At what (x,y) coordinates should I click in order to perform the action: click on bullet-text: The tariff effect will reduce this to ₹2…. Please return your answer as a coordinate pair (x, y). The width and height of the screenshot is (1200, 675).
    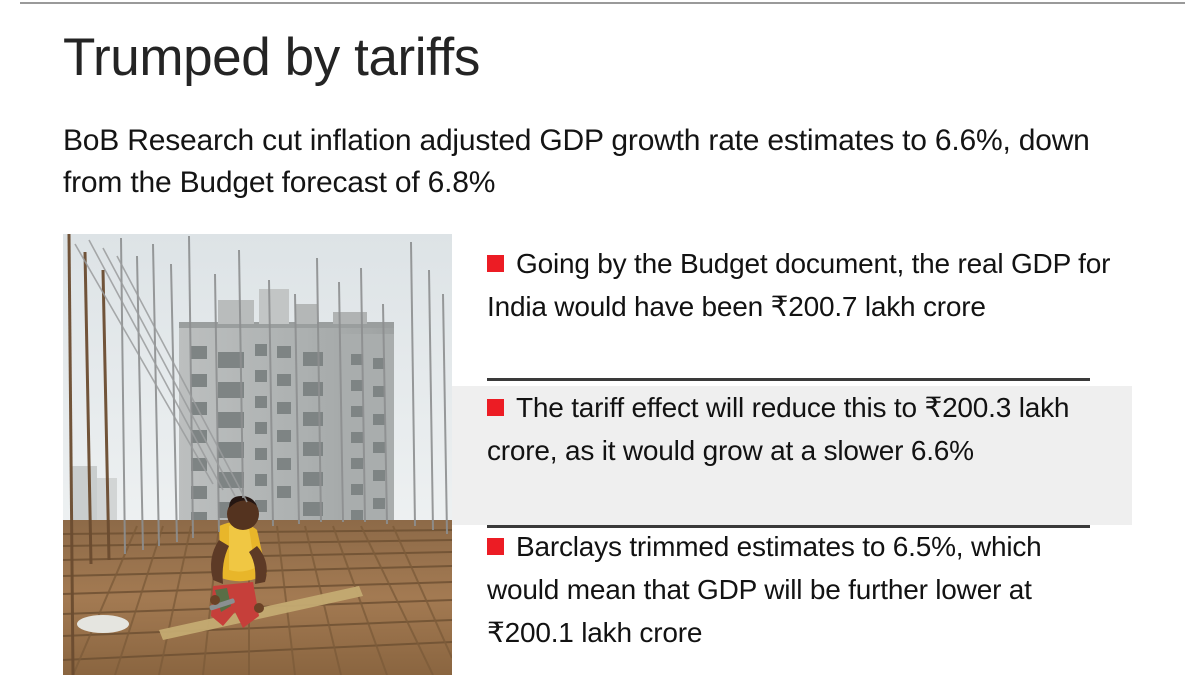
    Looking at the image, I should click on (778, 429).